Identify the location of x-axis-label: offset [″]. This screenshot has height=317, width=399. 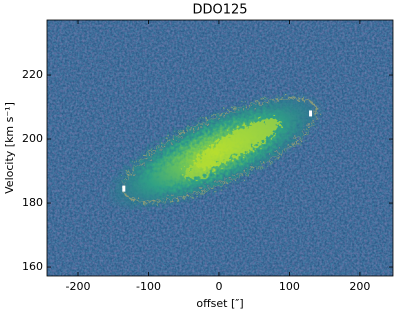
(219, 303).